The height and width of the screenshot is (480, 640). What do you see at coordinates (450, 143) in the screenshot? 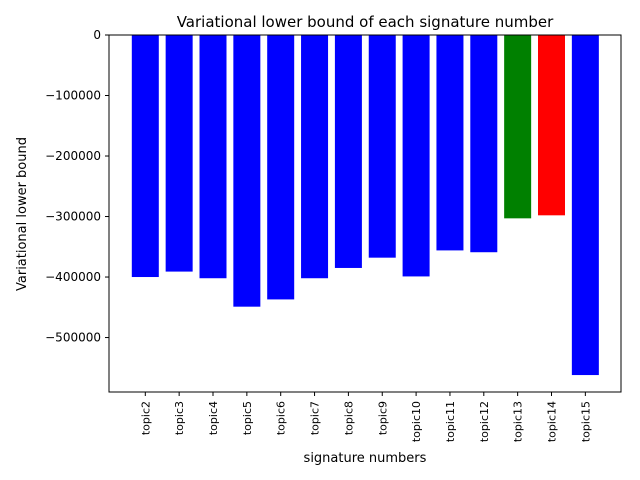
I see `bar-topic11` at bounding box center [450, 143].